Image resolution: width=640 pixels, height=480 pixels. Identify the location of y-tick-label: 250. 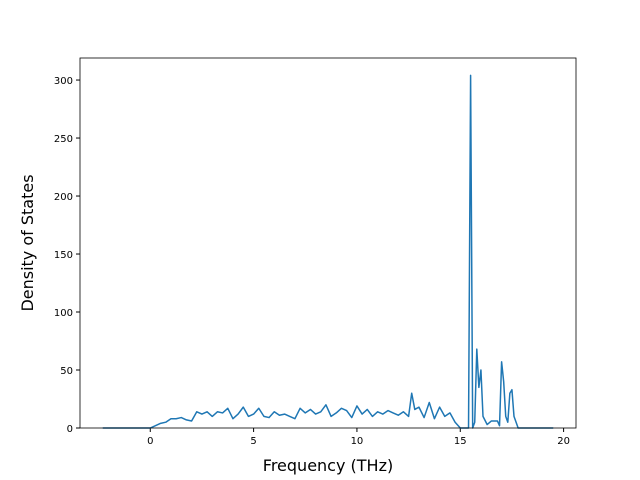
(63, 139).